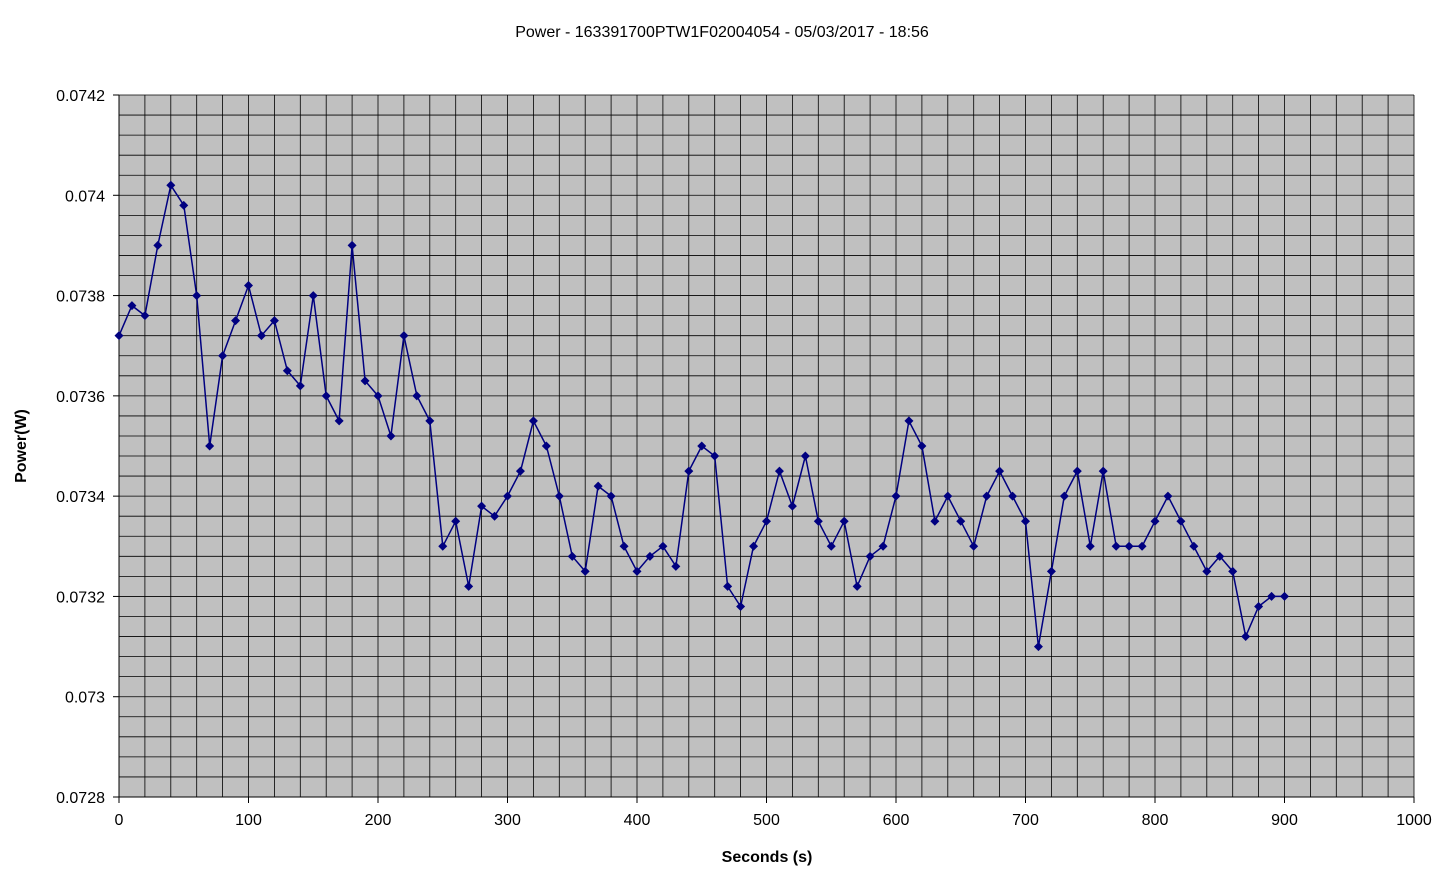  Describe the element at coordinates (507, 820) in the screenshot. I see `x-tick-label: 300` at that location.